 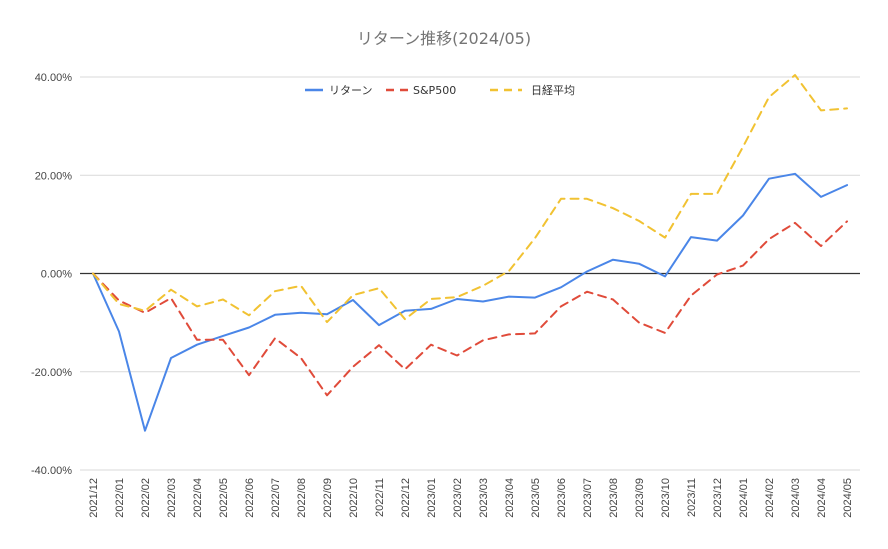 I want to click on y-axis-ticks: 40.00% 20.00% 0.00% -20.00% -40.00%, so click(x=51, y=274).